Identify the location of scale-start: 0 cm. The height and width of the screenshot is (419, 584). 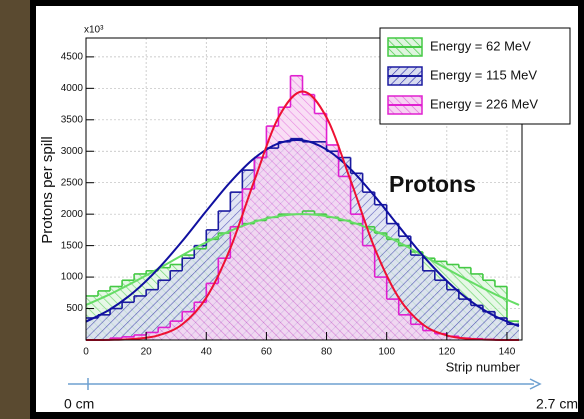
(79, 404).